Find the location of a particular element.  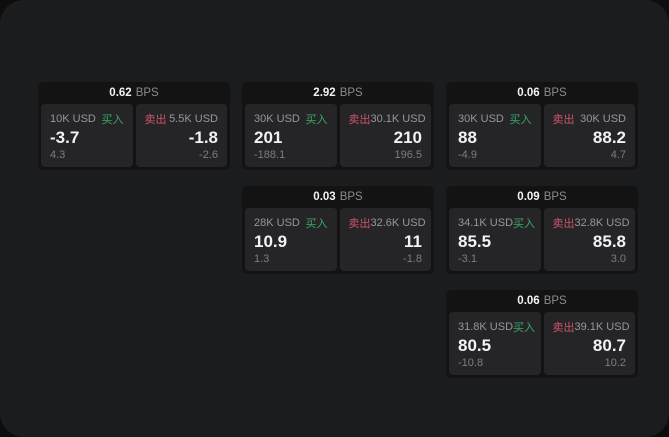

sell-price: 11 is located at coordinates (413, 241).